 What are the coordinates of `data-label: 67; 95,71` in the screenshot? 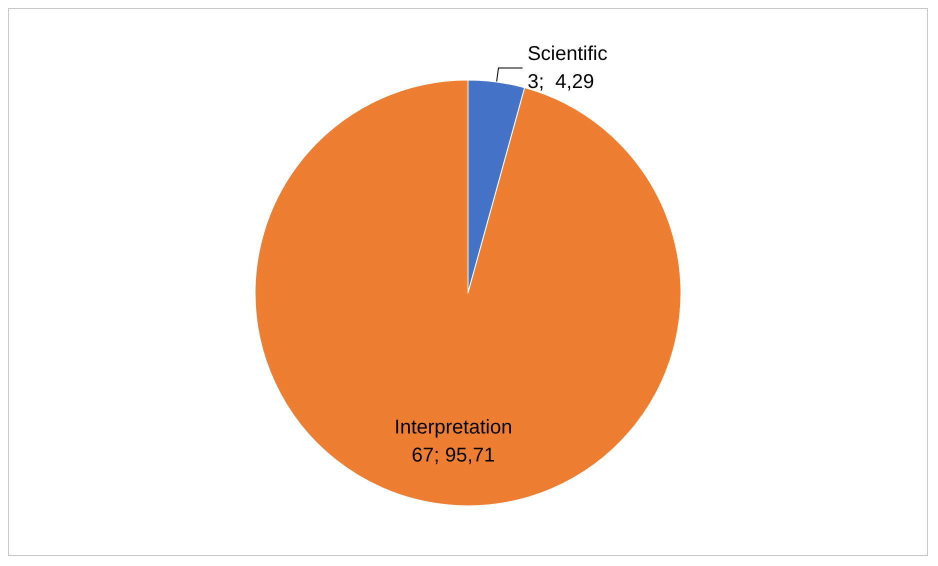 It's located at (454, 455).